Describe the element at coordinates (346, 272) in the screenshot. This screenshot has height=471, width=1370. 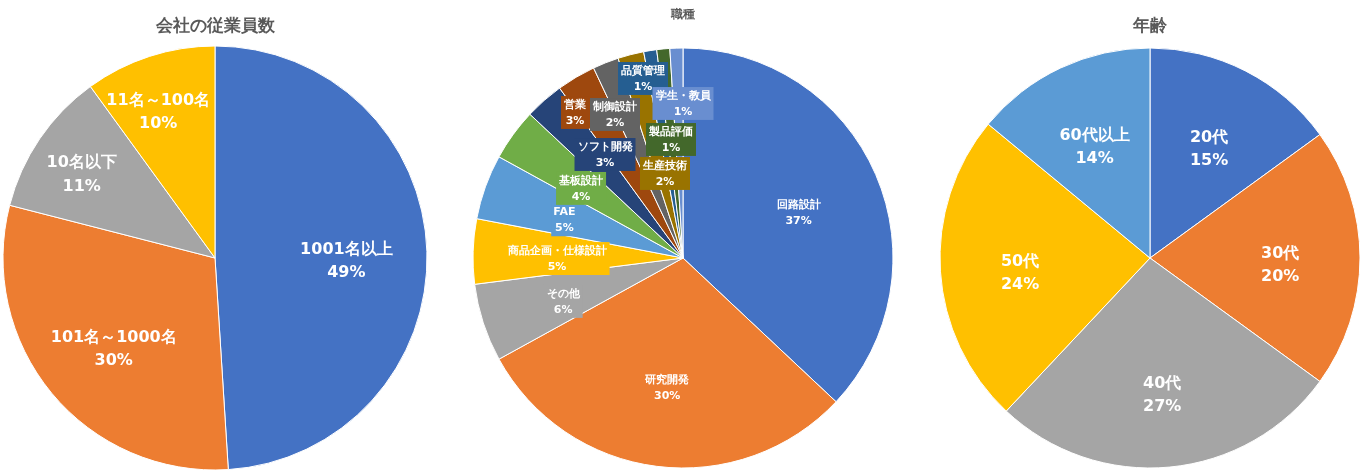
I see `data-label: 49%` at that location.